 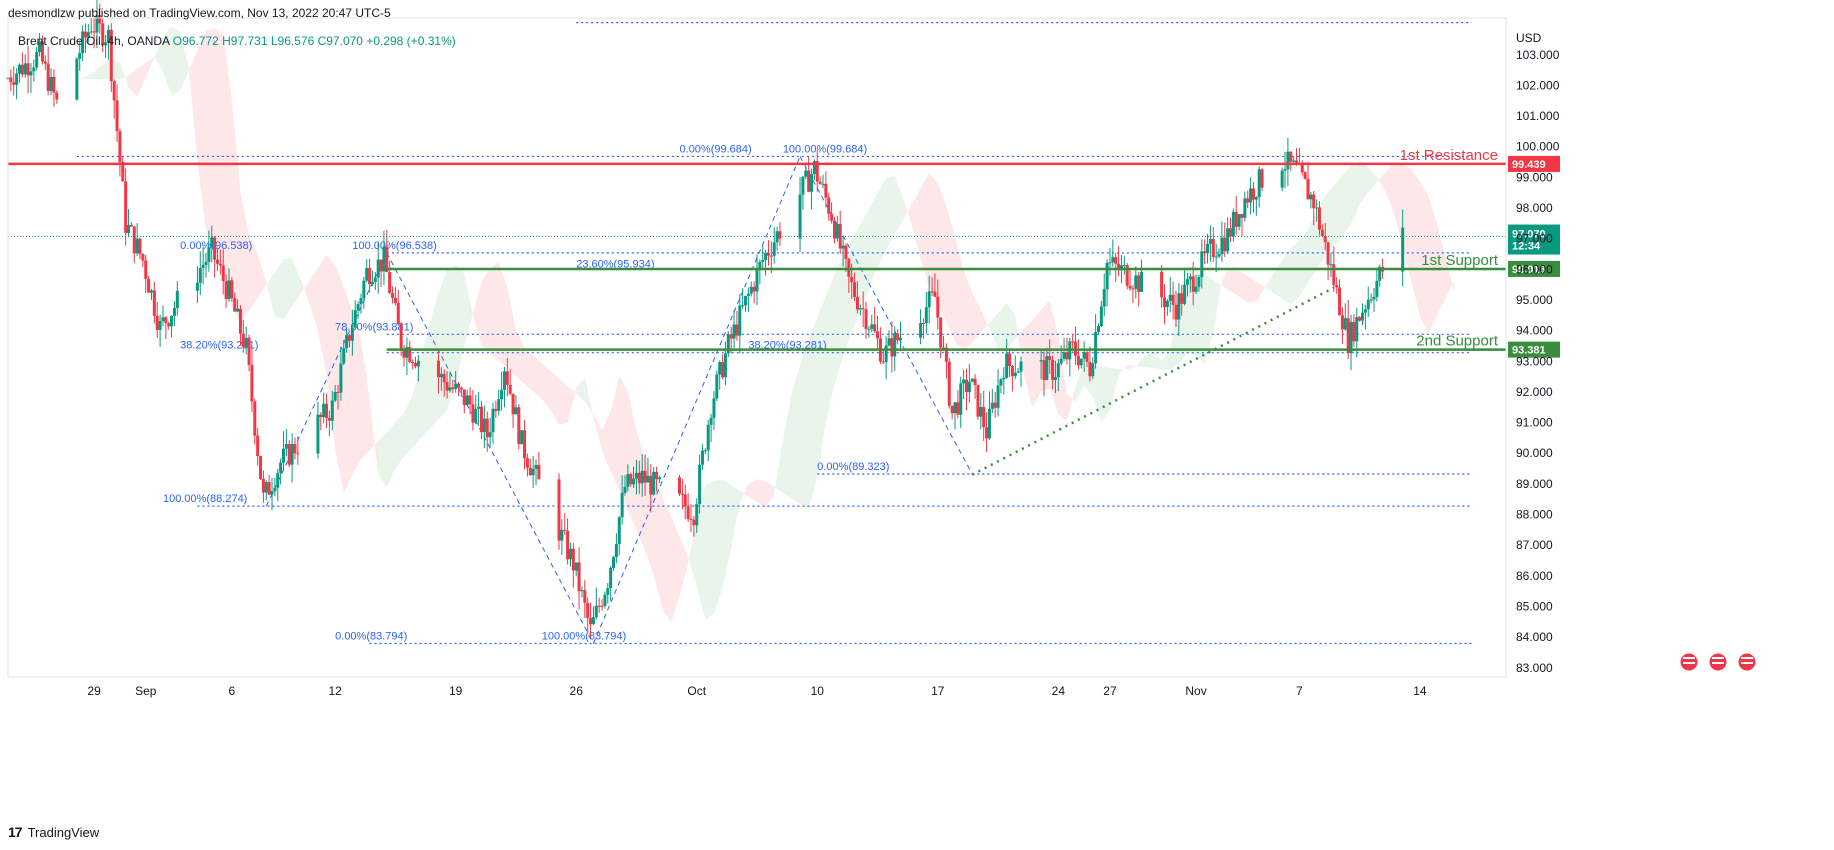 What do you see at coordinates (1299, 691) in the screenshot?
I see `x-tick-label: 7` at bounding box center [1299, 691].